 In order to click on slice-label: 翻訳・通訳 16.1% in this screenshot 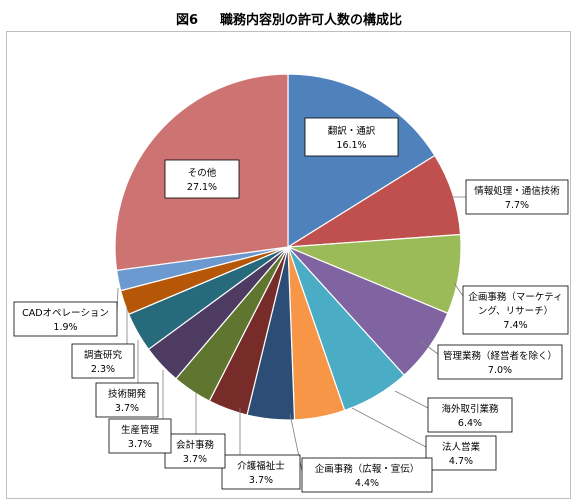, I will do `click(351, 137)`.